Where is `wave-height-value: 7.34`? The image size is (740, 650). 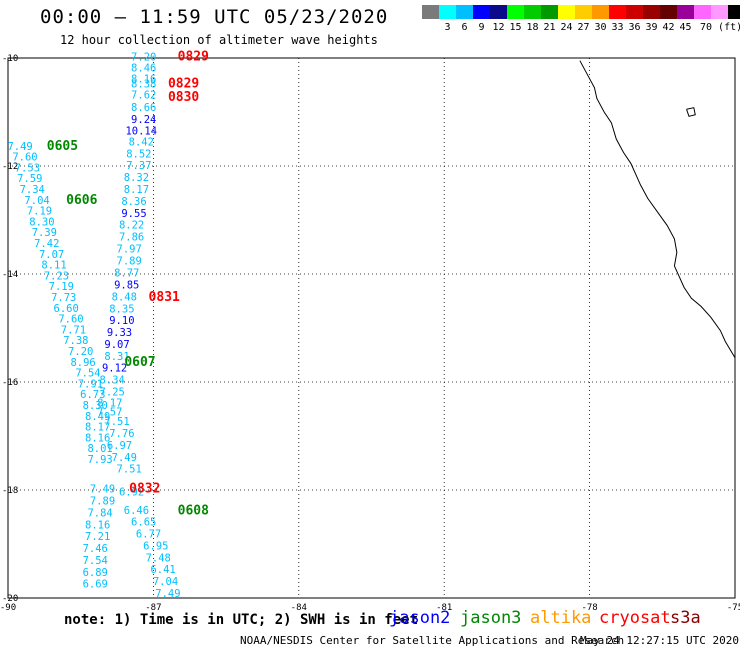 wave-height-value: 7.34 is located at coordinates (32, 190).